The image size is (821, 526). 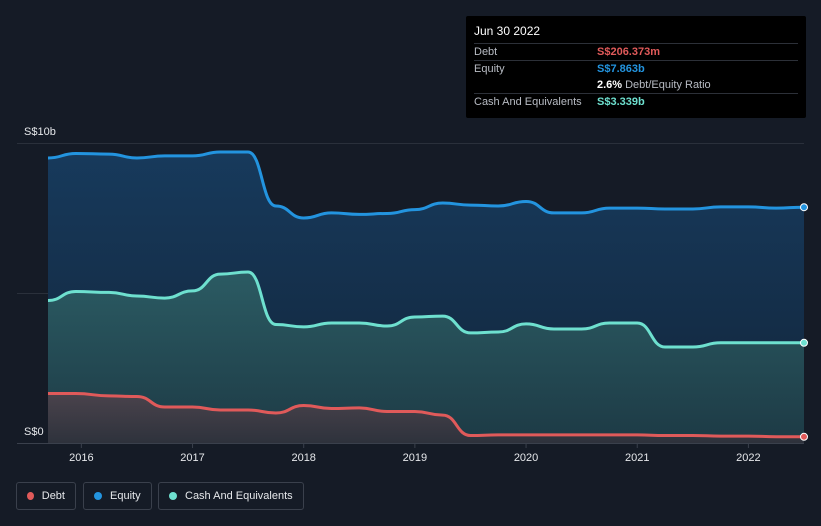 I want to click on legend-item-debt: Debt, so click(x=46, y=496).